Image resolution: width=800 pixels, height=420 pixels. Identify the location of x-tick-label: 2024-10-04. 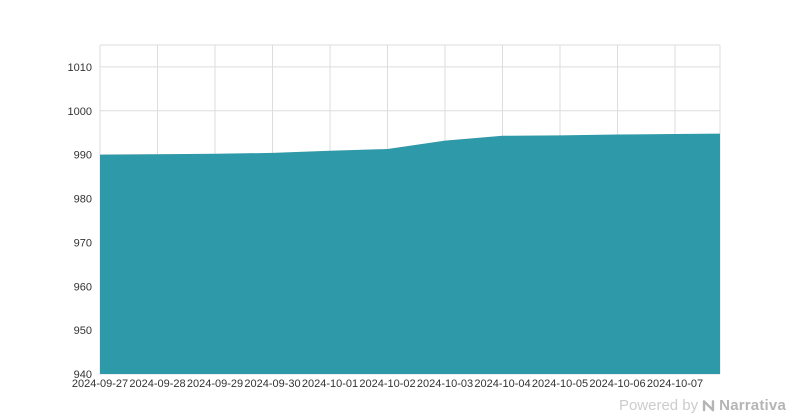
(502, 384).